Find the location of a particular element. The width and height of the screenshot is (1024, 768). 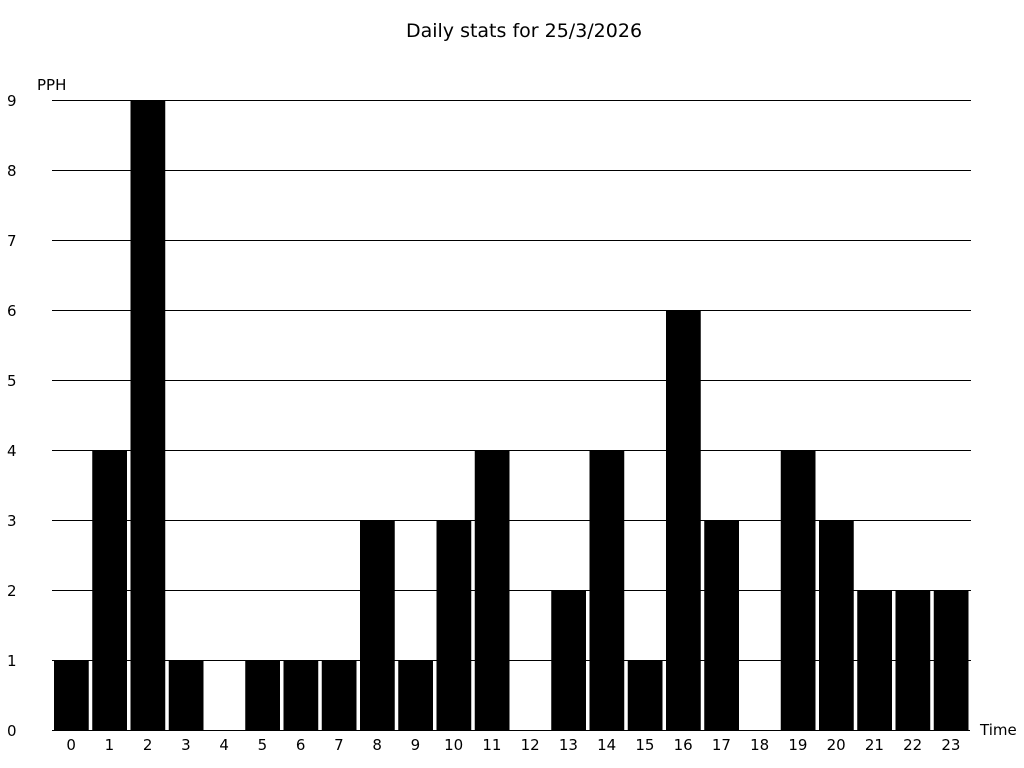

x-tick-label: 16 is located at coordinates (683, 745).